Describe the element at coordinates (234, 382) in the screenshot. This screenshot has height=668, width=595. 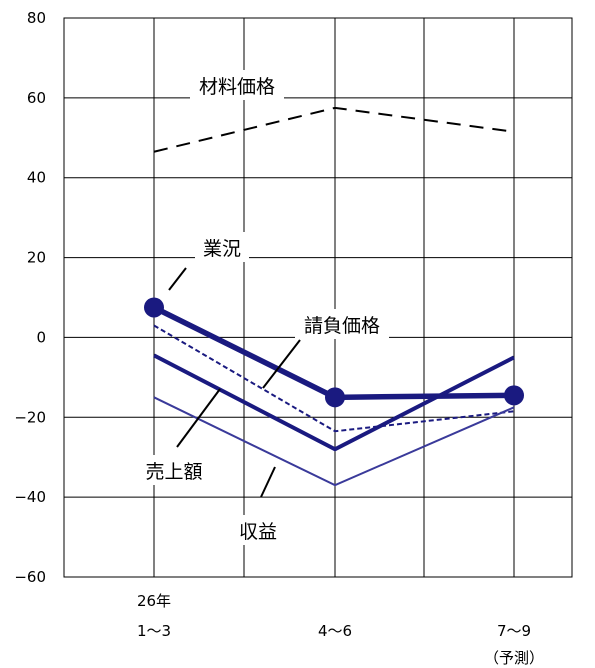
I see `label-leader-lines` at that location.